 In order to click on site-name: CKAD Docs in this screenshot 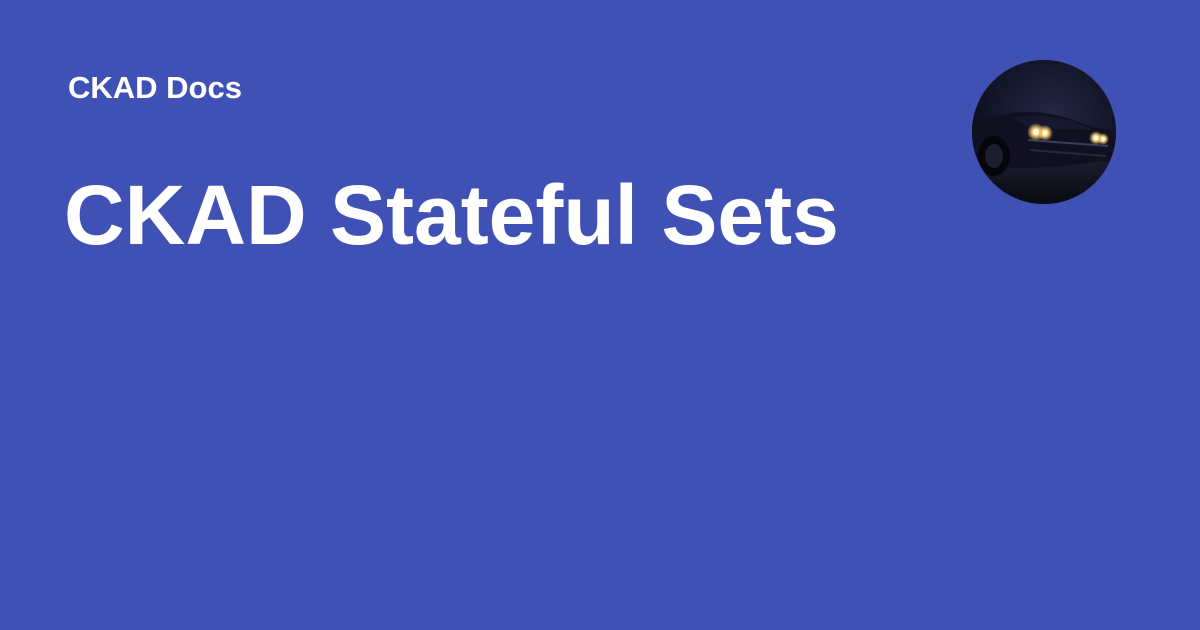, I will do `click(155, 87)`.